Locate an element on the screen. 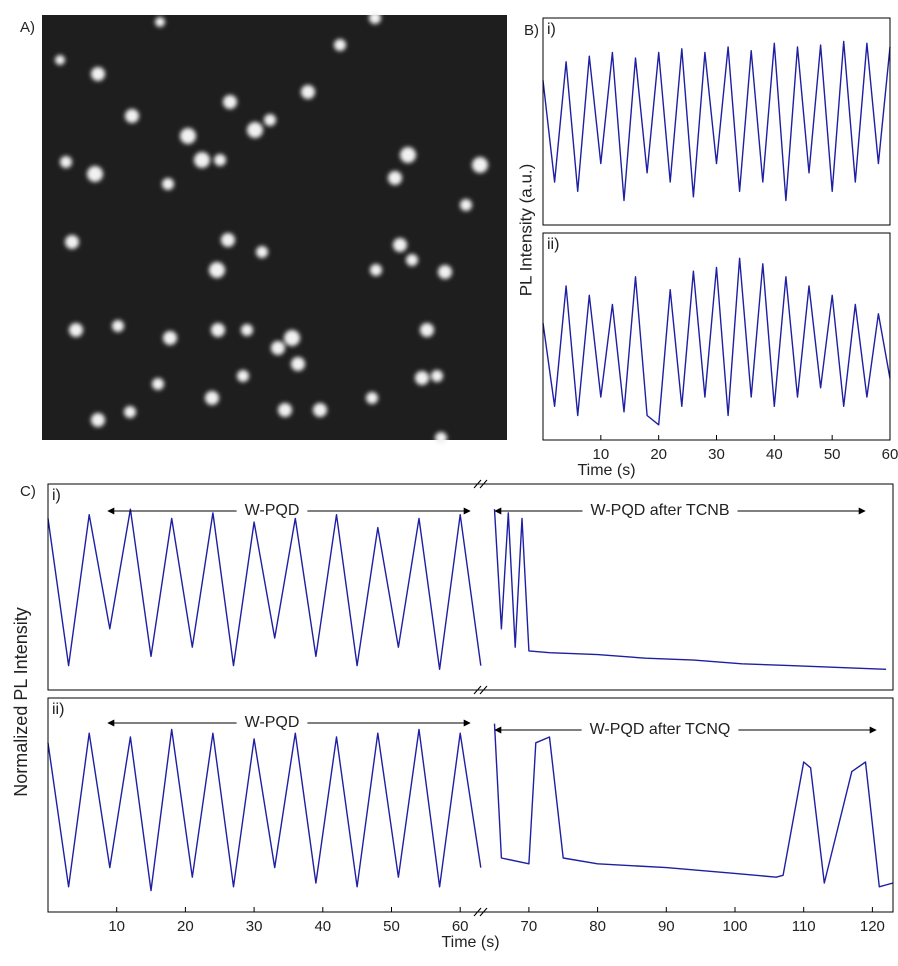 This screenshot has width=898, height=966. panel-label: C) is located at coordinates (28, 491).